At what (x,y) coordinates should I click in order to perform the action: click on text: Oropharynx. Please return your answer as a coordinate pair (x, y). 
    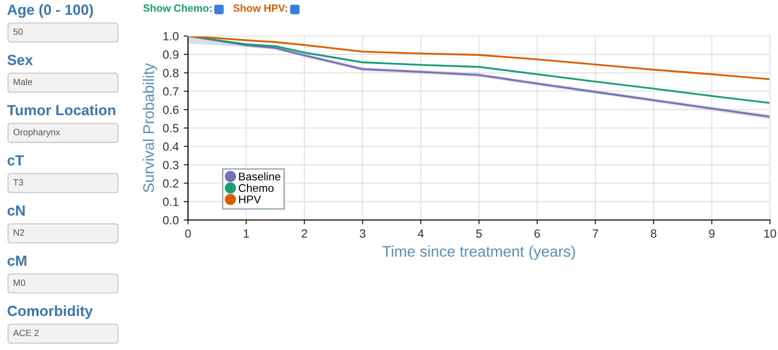
    Looking at the image, I should click on (36, 133).